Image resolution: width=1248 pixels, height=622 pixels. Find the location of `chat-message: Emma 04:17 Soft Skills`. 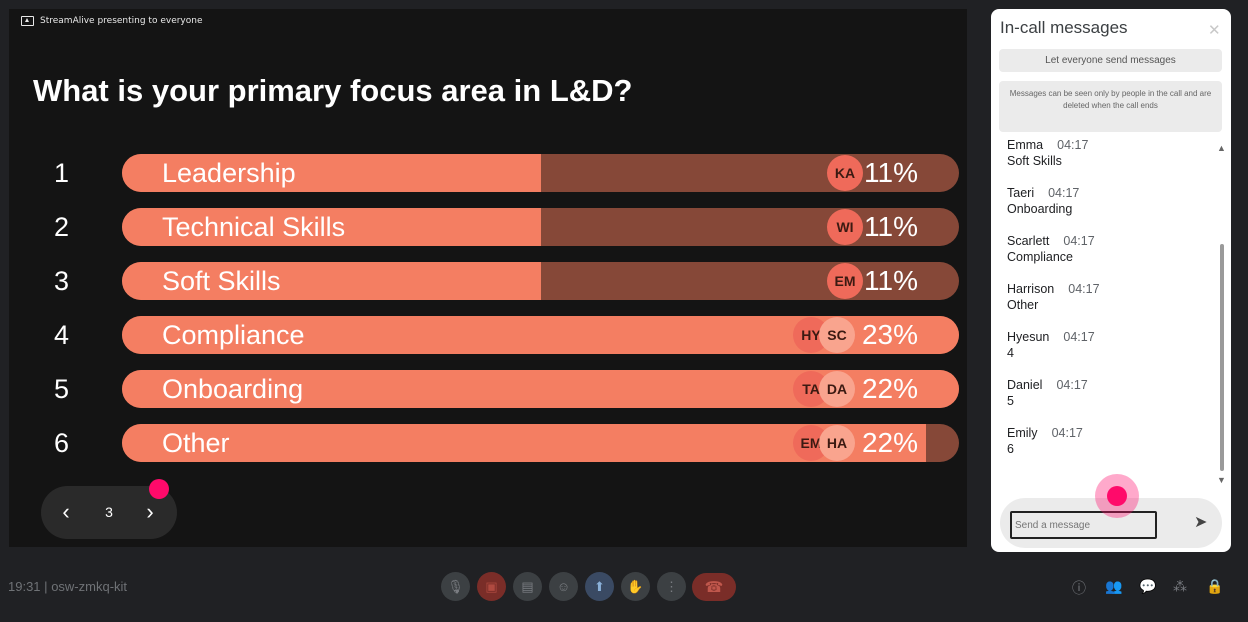

chat-message: Emma 04:17 Soft Skills is located at coordinates (1107, 162).